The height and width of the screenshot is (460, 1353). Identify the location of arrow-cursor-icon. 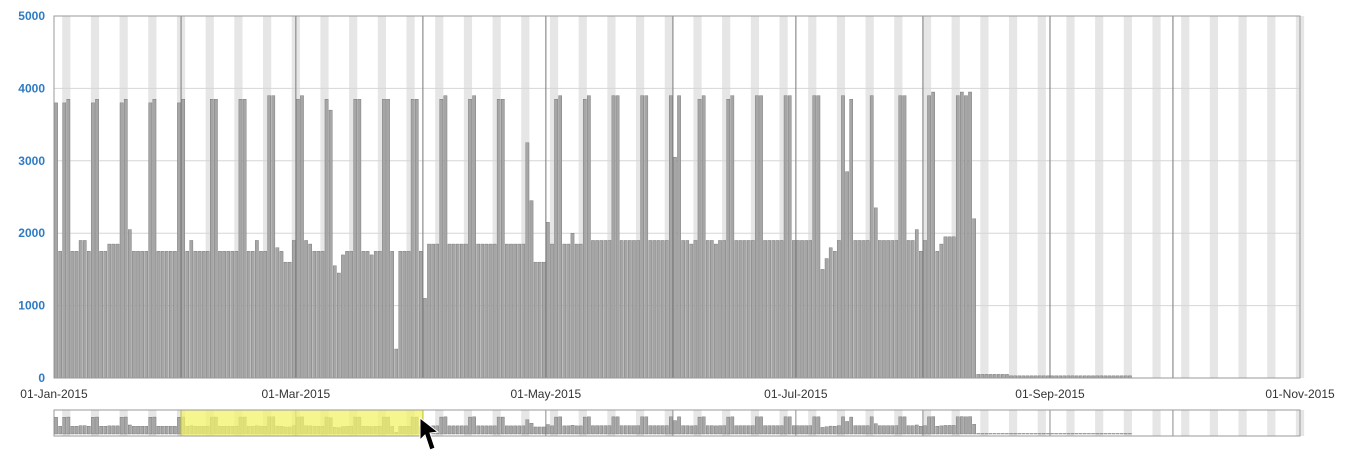
(429, 433).